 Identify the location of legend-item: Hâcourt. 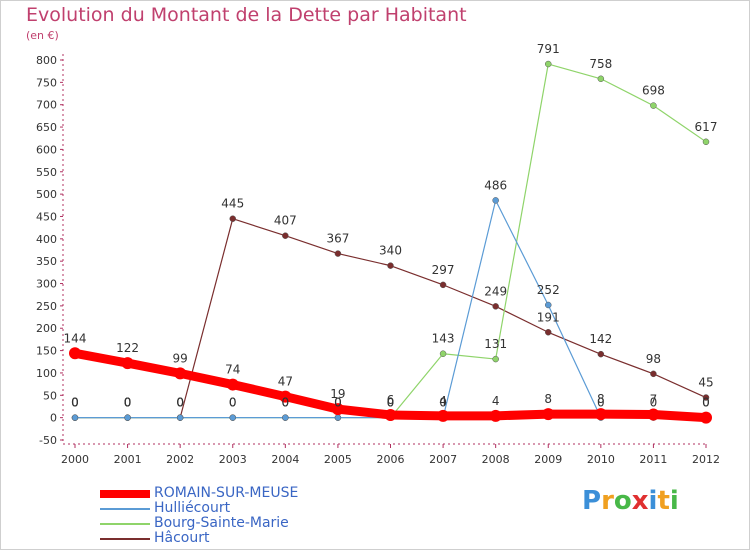
(199, 538).